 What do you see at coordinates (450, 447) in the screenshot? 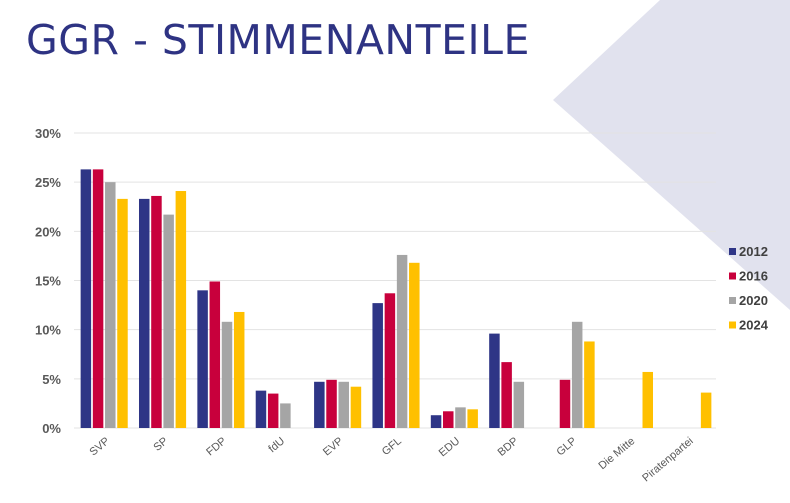
I see `x-tick-label: EDU` at bounding box center [450, 447].